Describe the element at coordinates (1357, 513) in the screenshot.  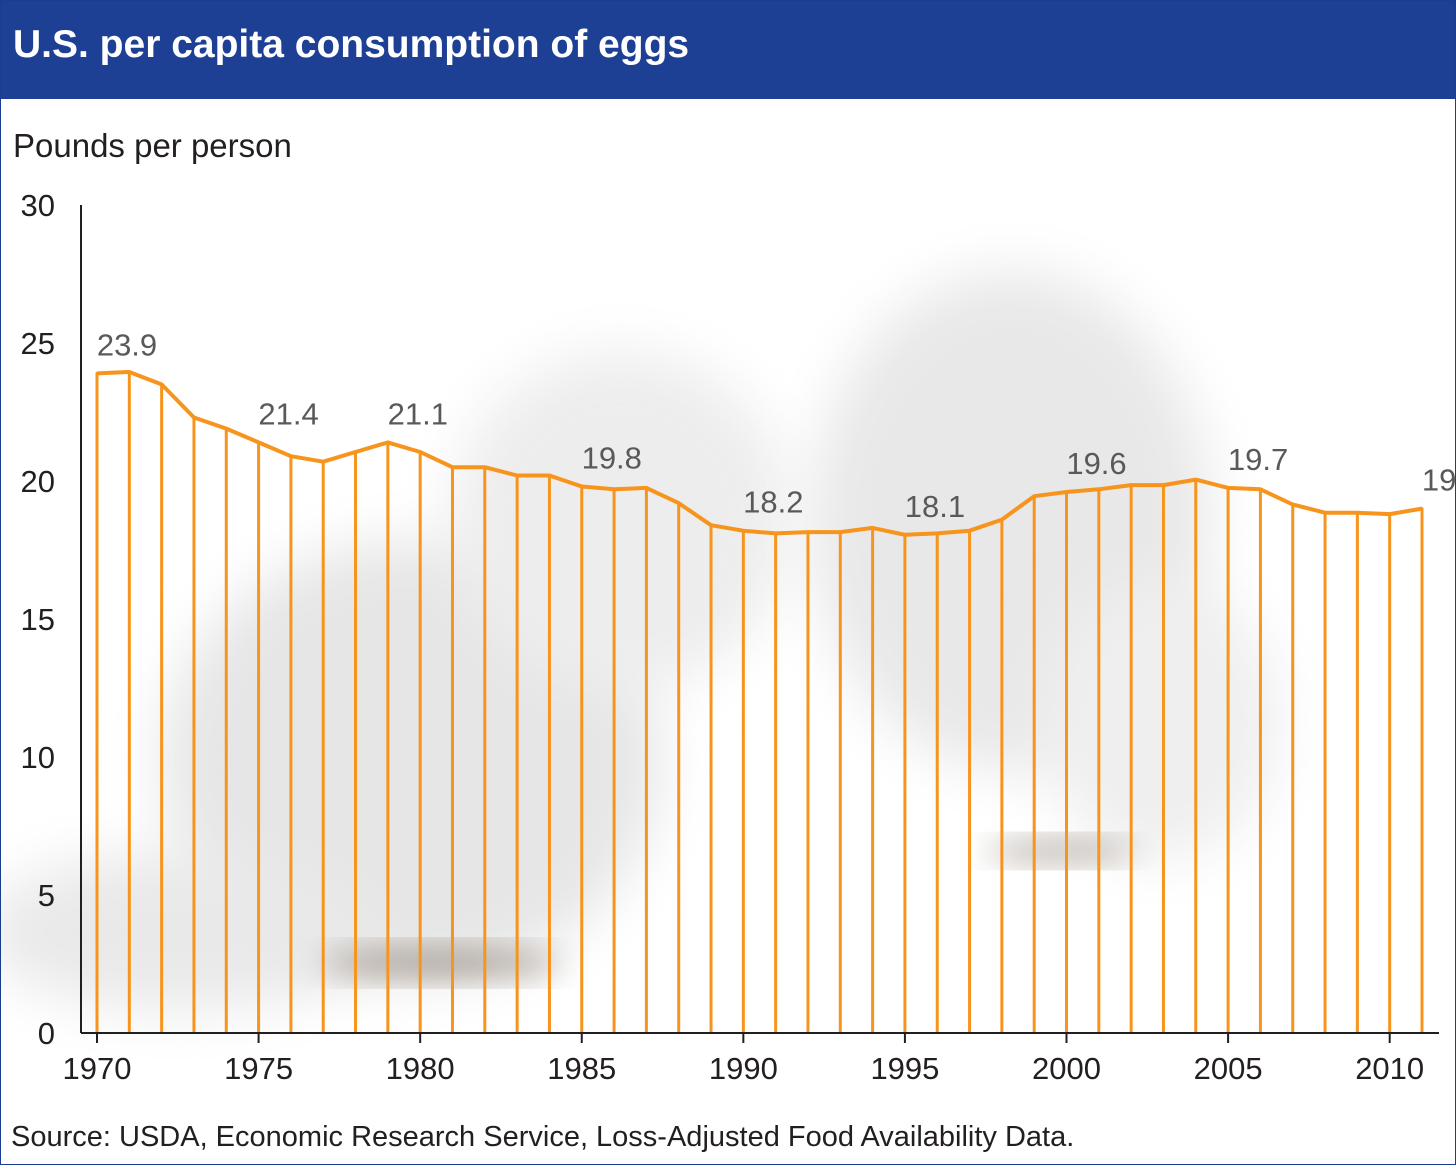
I see `data-point-2009` at that location.